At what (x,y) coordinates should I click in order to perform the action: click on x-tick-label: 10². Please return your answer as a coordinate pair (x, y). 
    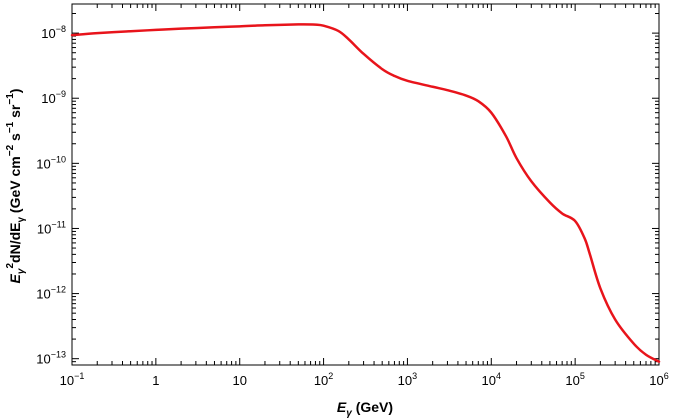
    Looking at the image, I should click on (323, 379).